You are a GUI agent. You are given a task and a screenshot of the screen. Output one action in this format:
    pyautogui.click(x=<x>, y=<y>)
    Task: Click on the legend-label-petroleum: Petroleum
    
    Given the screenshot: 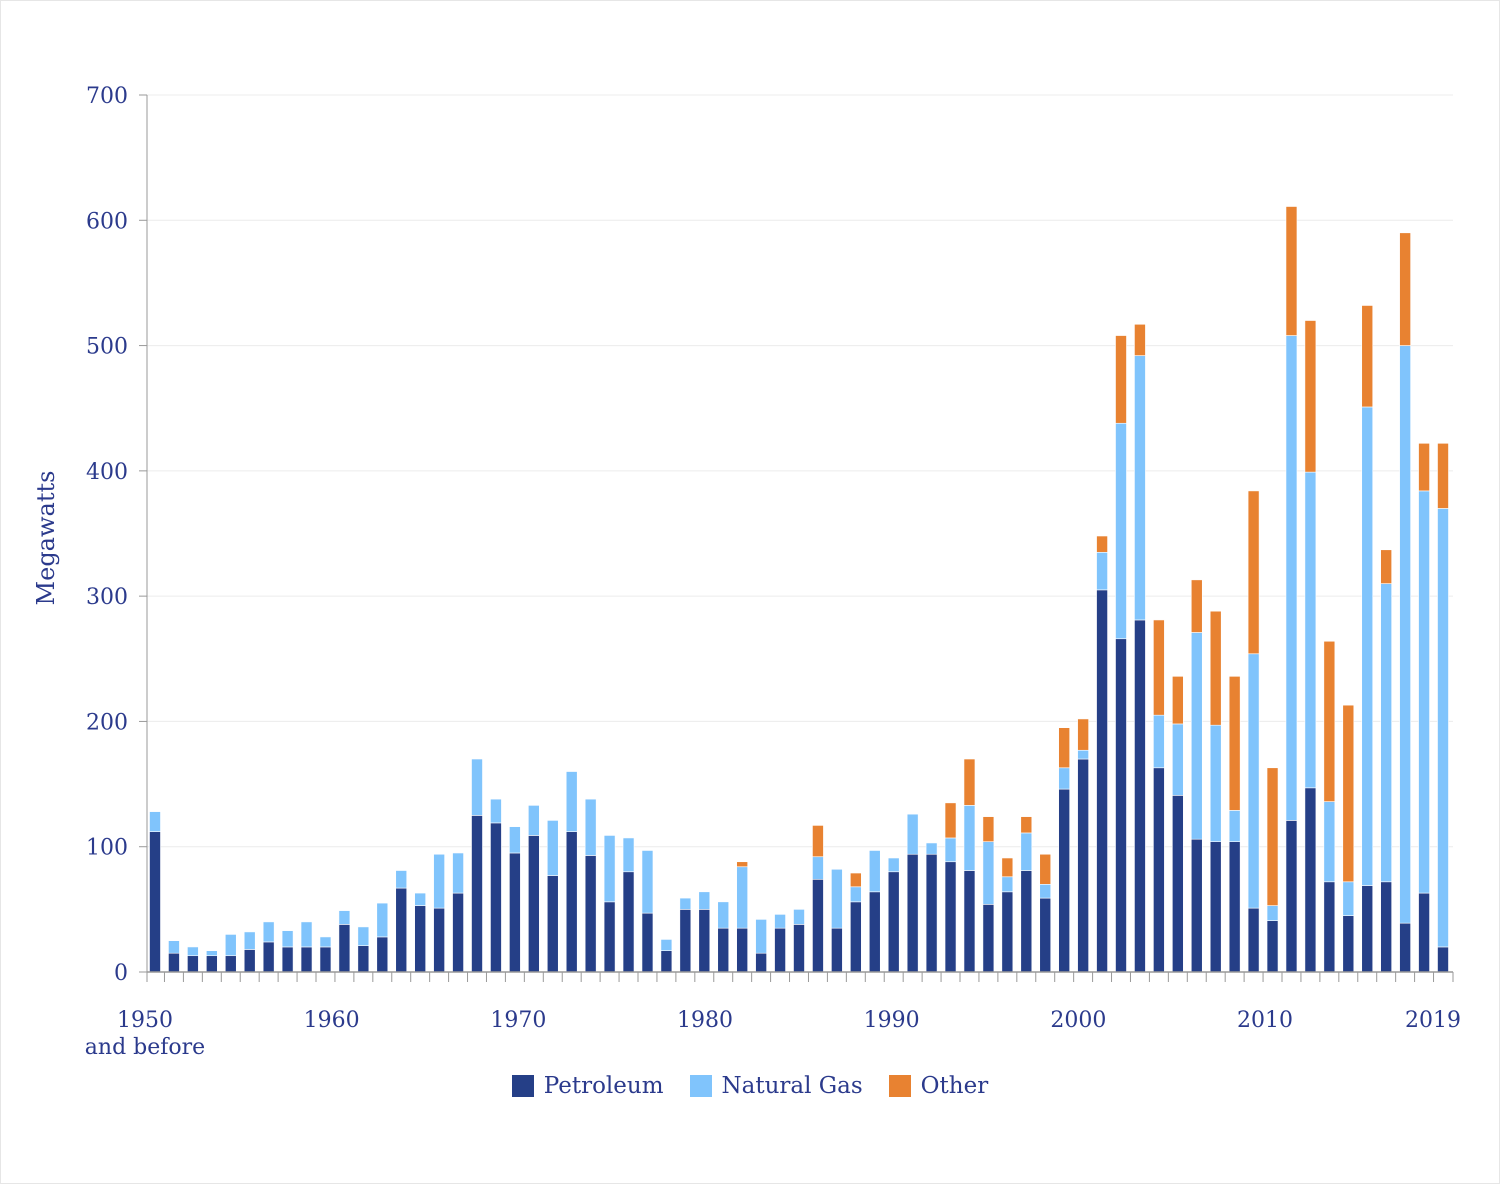 What is the action you would take?
    pyautogui.click(x=603, y=1086)
    